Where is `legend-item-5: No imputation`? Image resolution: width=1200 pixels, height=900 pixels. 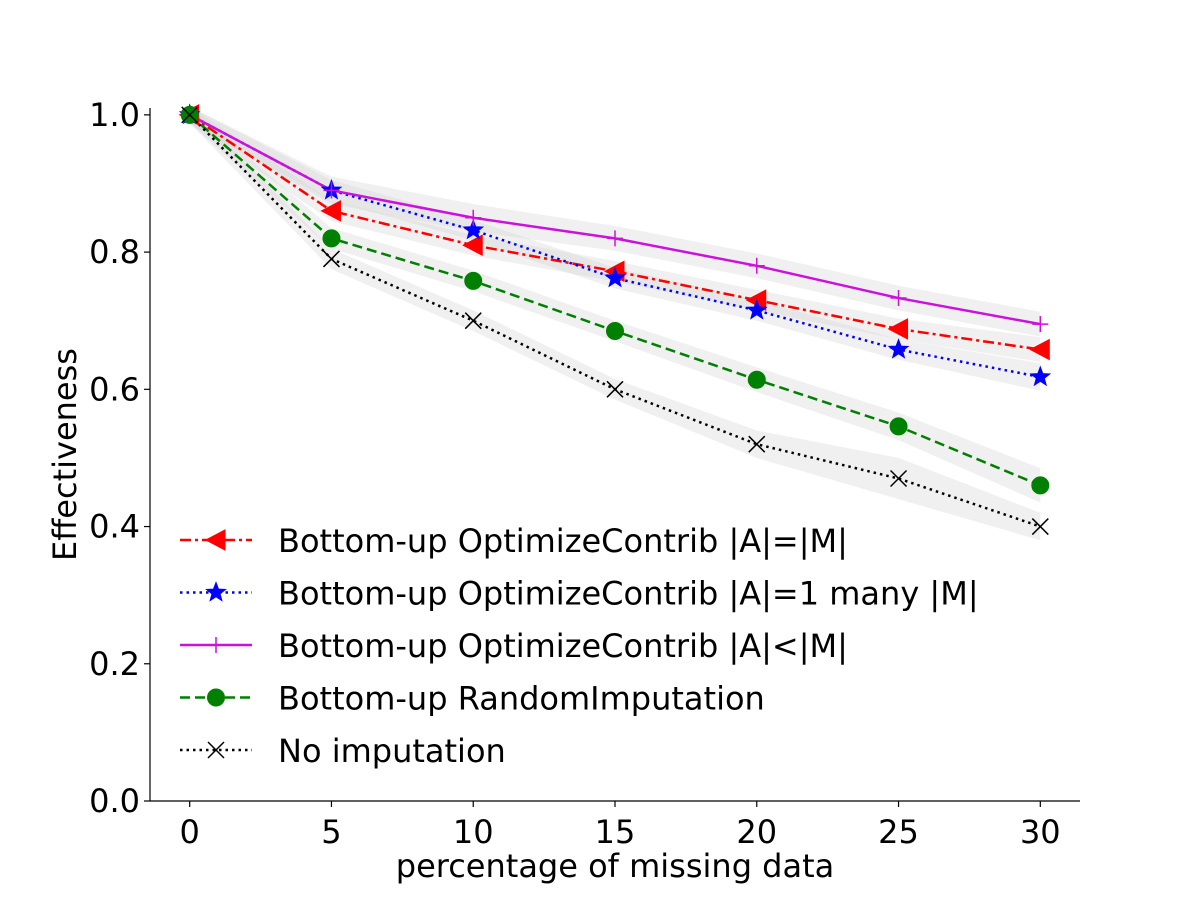
legend-item-5: No imputation is located at coordinates (343, 751).